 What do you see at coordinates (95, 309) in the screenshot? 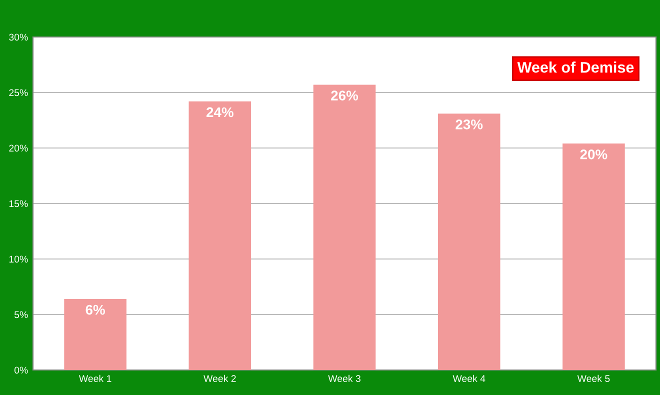
I see `data-label: 6%` at bounding box center [95, 309].